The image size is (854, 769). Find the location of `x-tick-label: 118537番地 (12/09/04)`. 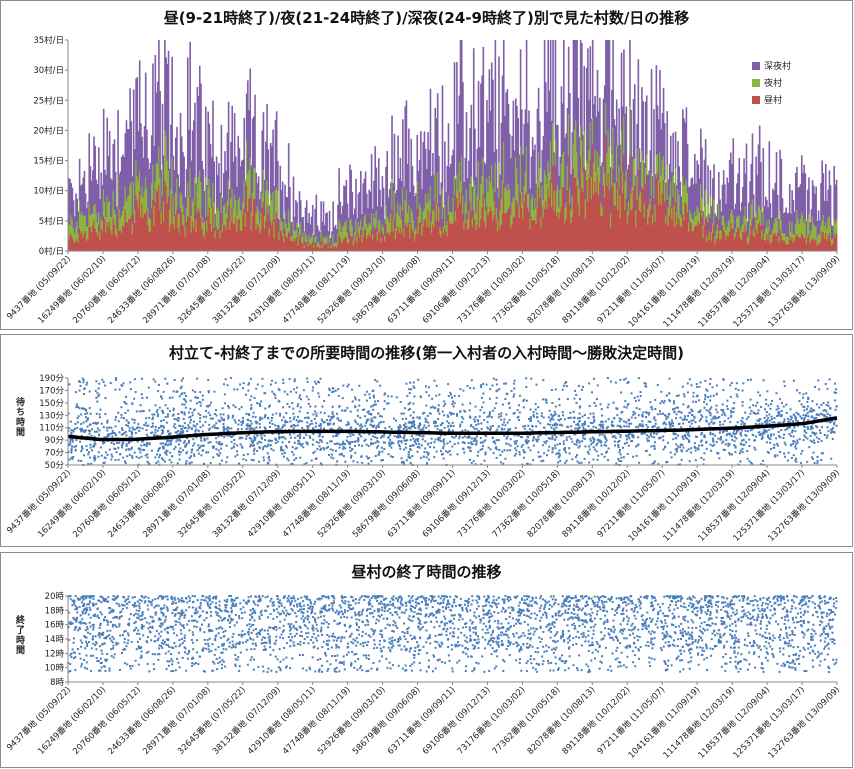

x-tick-label: 118537番地 (12/09/04) is located at coordinates (734, 291).